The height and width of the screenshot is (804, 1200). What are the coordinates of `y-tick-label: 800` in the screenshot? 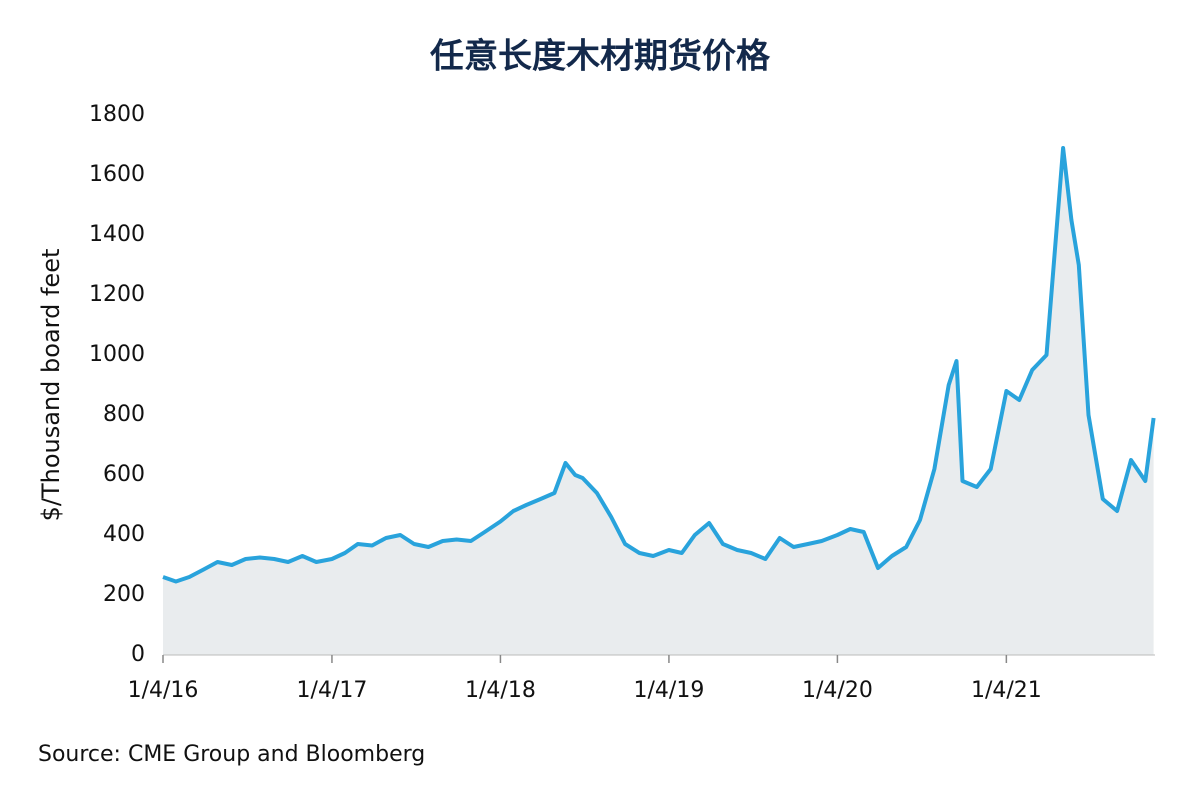 It's located at (124, 414).